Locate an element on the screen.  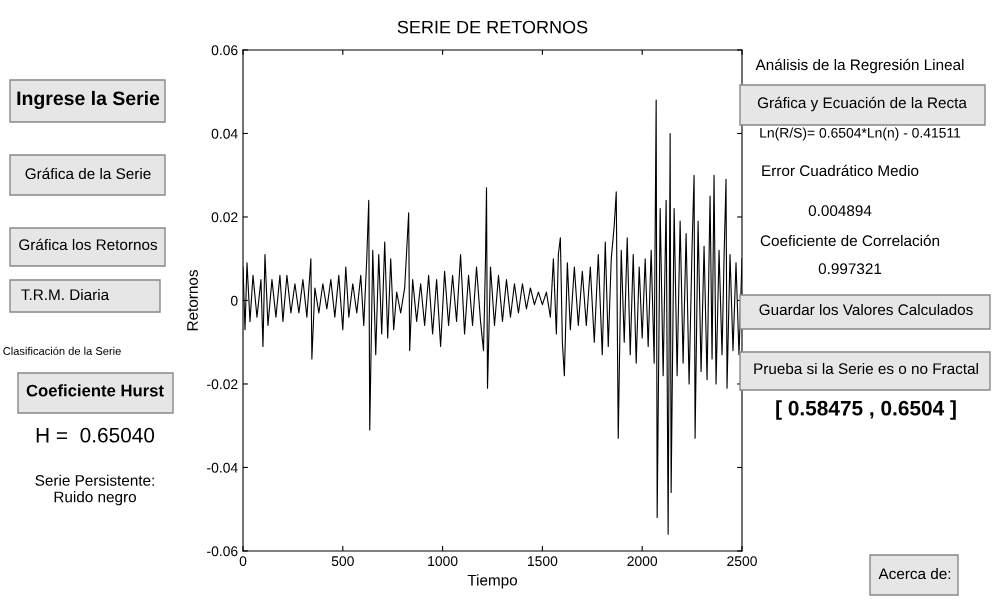
y-tick-label: 0.06 is located at coordinates (224, 50).